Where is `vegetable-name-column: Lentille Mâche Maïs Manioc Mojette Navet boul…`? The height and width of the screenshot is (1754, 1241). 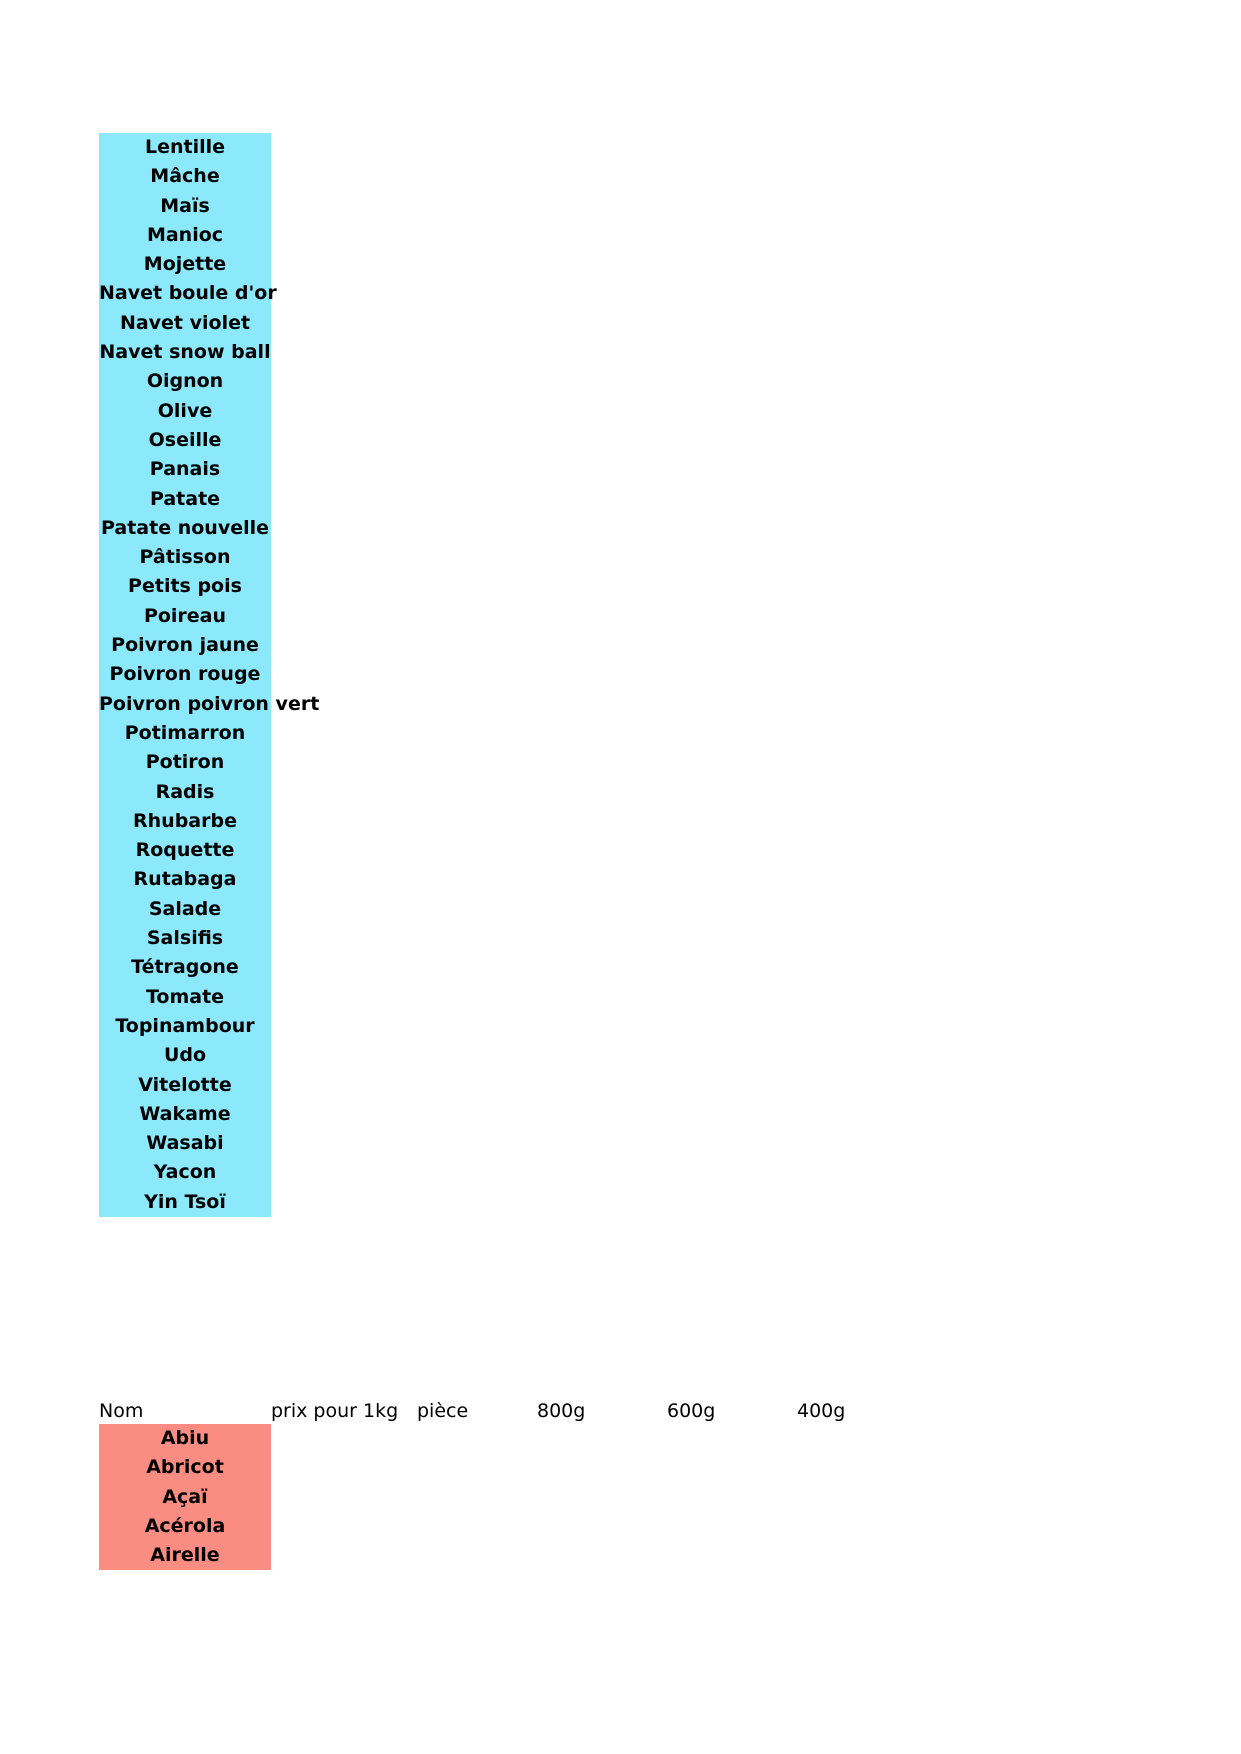 vegetable-name-column: Lentille Mâche Maïs Manioc Mojette Navet boul… is located at coordinates (209, 675).